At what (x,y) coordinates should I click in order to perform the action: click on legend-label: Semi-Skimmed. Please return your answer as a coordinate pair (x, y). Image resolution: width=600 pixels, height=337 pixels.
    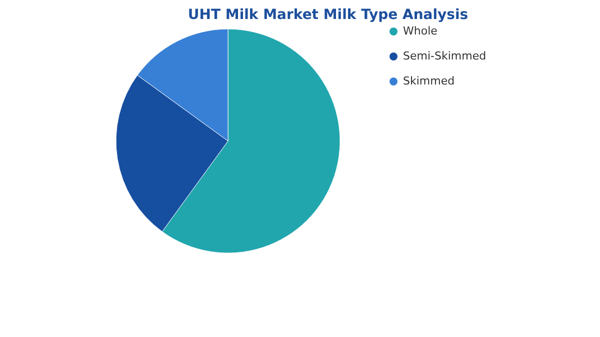
    Looking at the image, I should click on (444, 56).